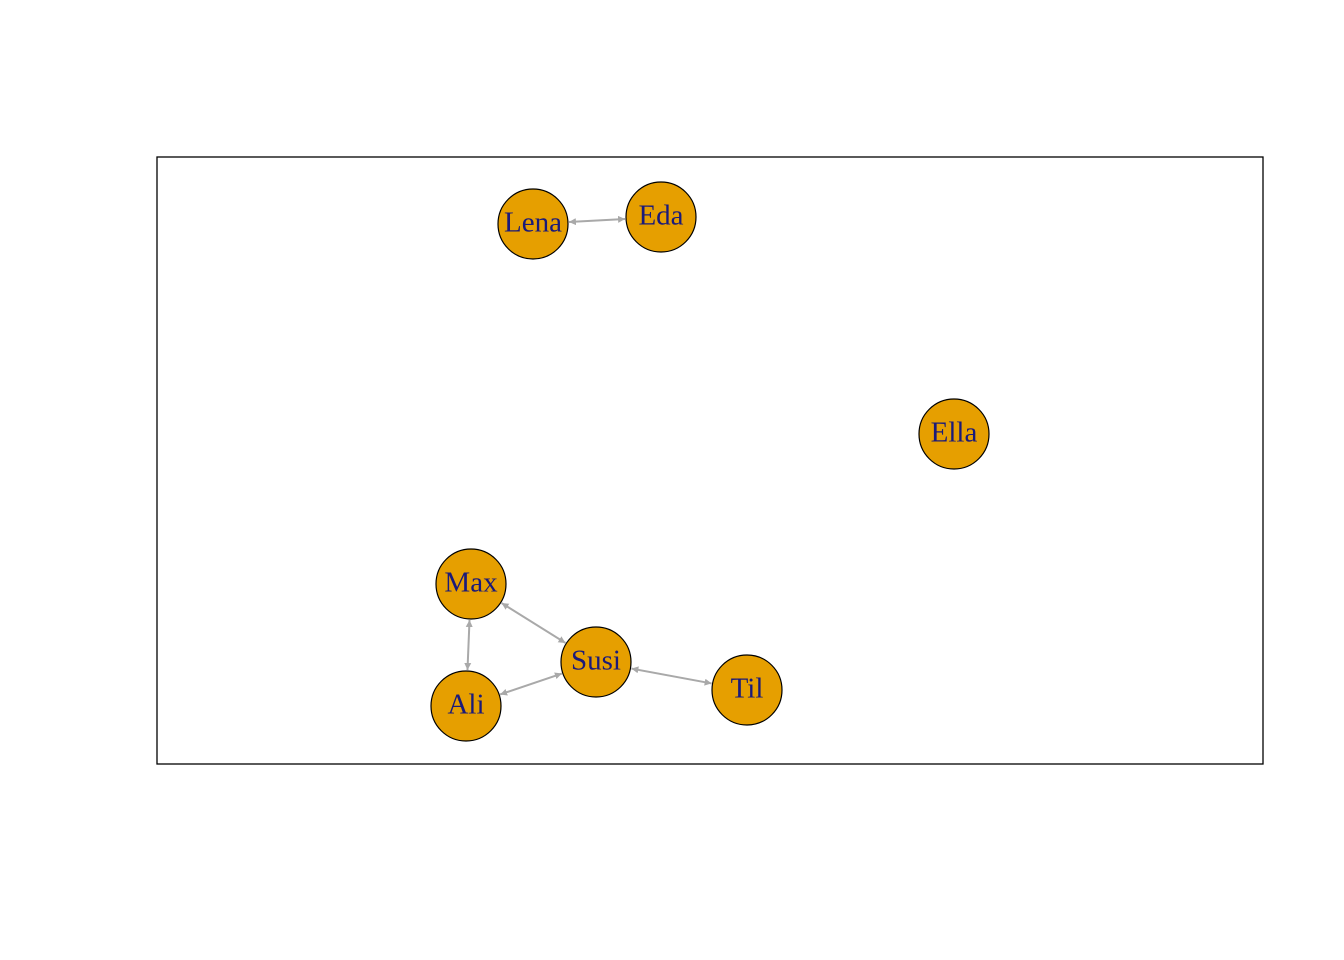 This screenshot has width=1344, height=960. I want to click on node-susi: Susi, so click(596, 662).